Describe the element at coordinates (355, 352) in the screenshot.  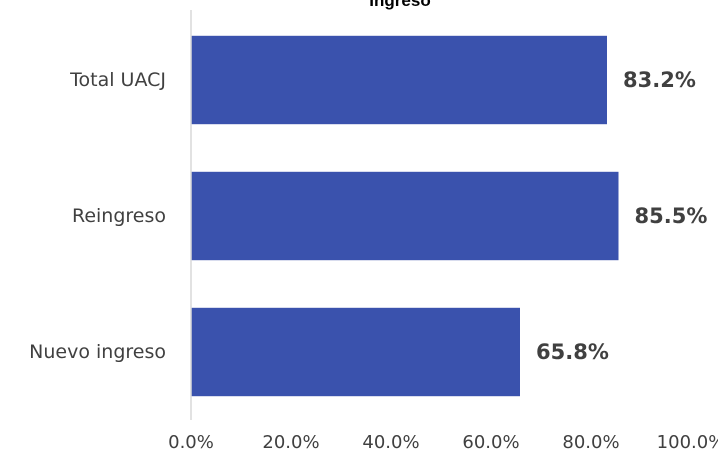
I see `bar-nuevo-ingreso` at that location.